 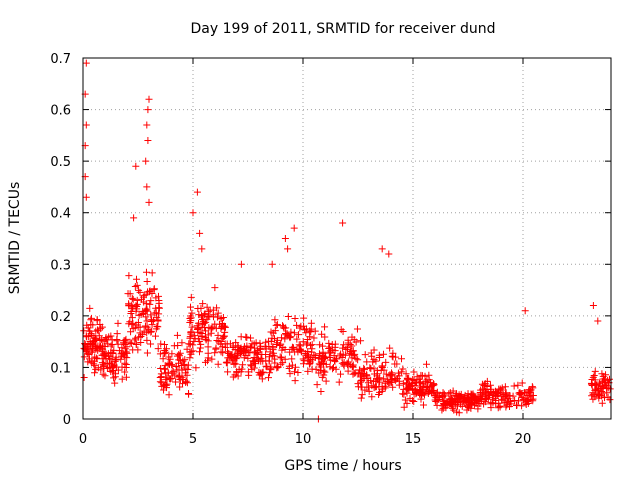 What do you see at coordinates (60, 317) in the screenshot?
I see `y-tick-label: 0.2` at bounding box center [60, 317].